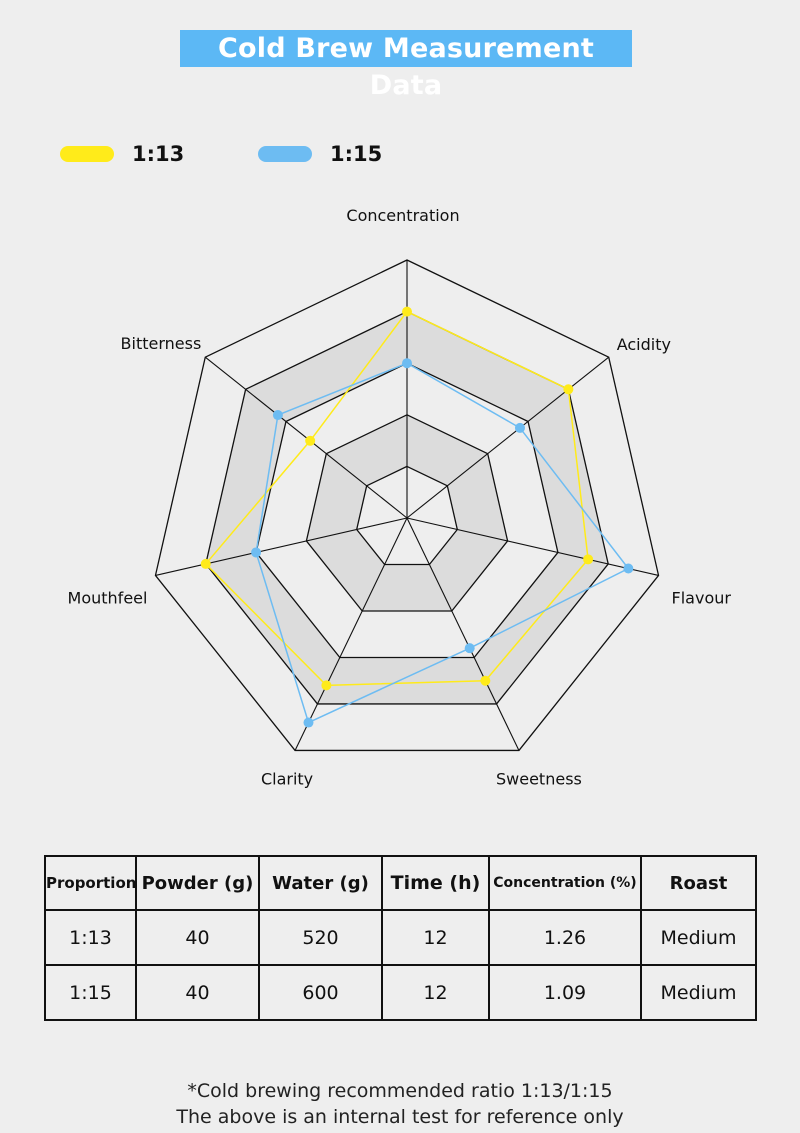 The image size is (800, 1133). I want to click on axis-label: Clarity, so click(287, 778).